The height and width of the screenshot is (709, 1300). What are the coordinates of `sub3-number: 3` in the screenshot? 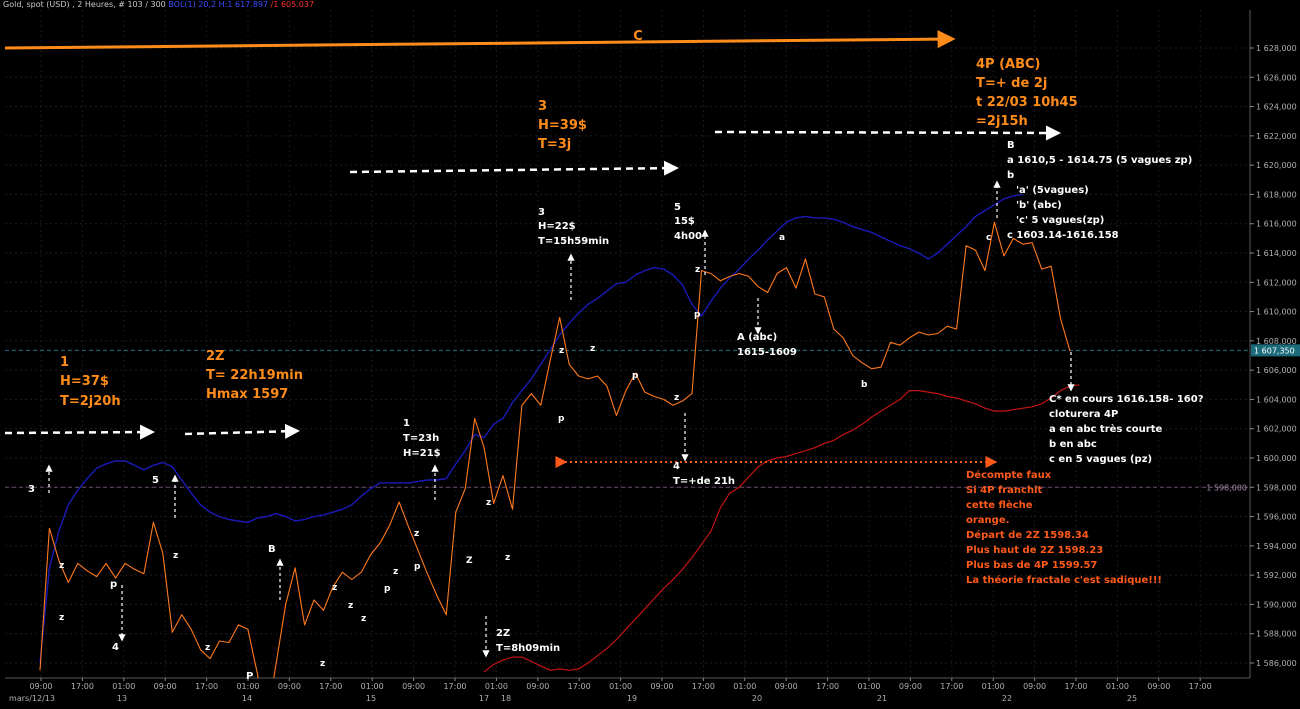 It's located at (541, 212).